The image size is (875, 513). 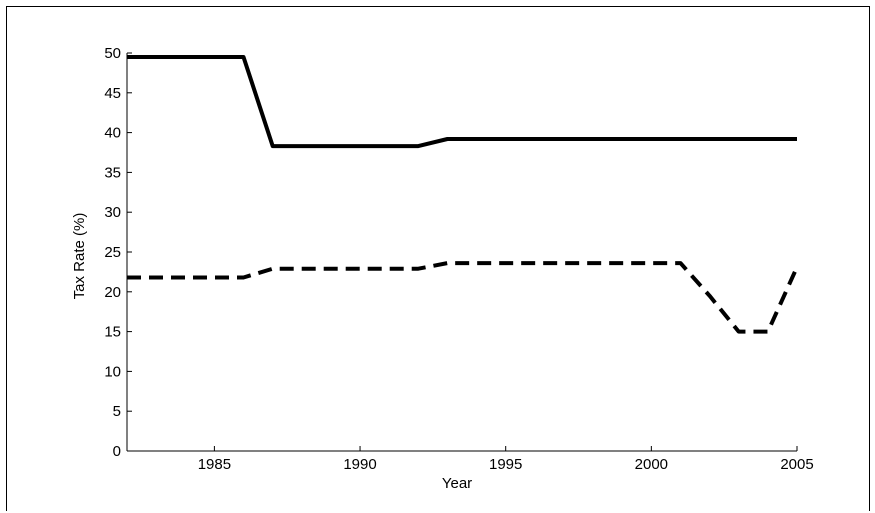 What do you see at coordinates (112, 53) in the screenshot?
I see `y-tick-label: 50` at bounding box center [112, 53].